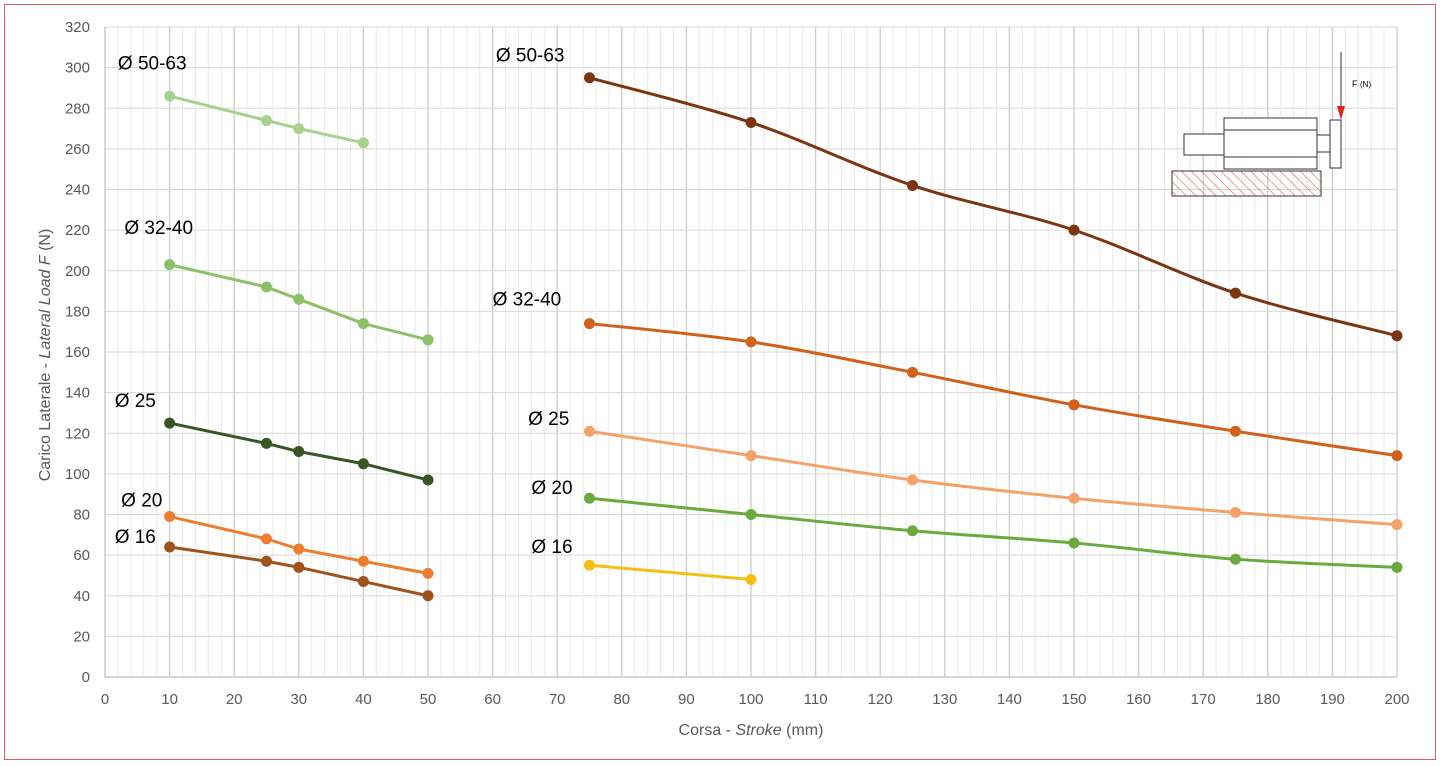  I want to click on y-tick-label: 280, so click(77, 108).